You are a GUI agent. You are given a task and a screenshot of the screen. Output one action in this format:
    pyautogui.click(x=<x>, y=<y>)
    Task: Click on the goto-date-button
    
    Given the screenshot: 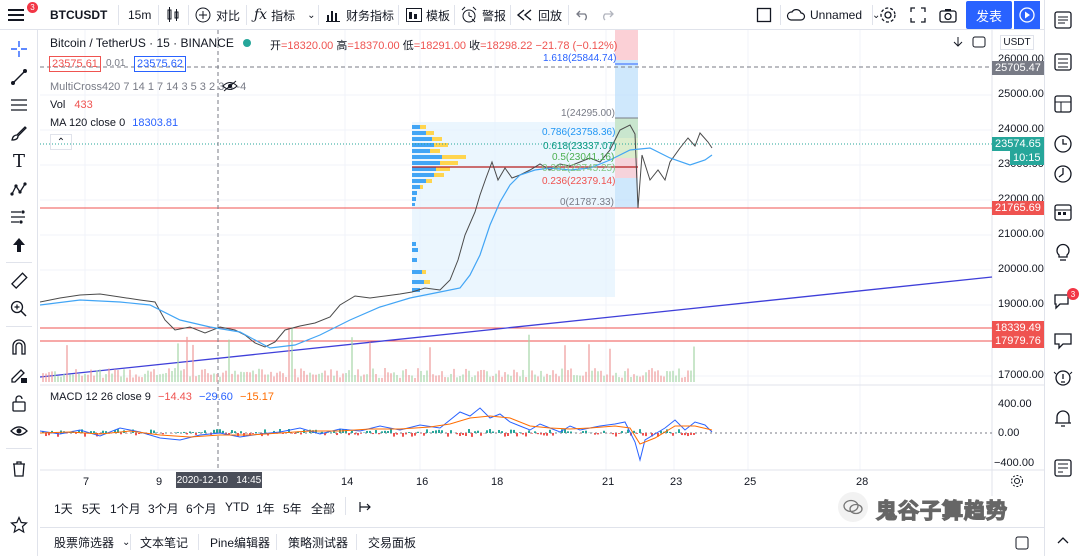 What is the action you would take?
    pyautogui.click(x=365, y=508)
    